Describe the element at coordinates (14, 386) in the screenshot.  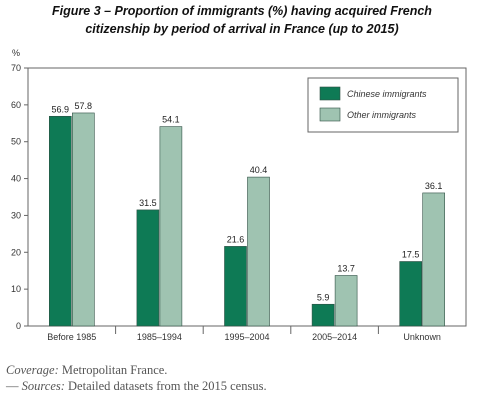
I see `sources-prefix: —` at that location.